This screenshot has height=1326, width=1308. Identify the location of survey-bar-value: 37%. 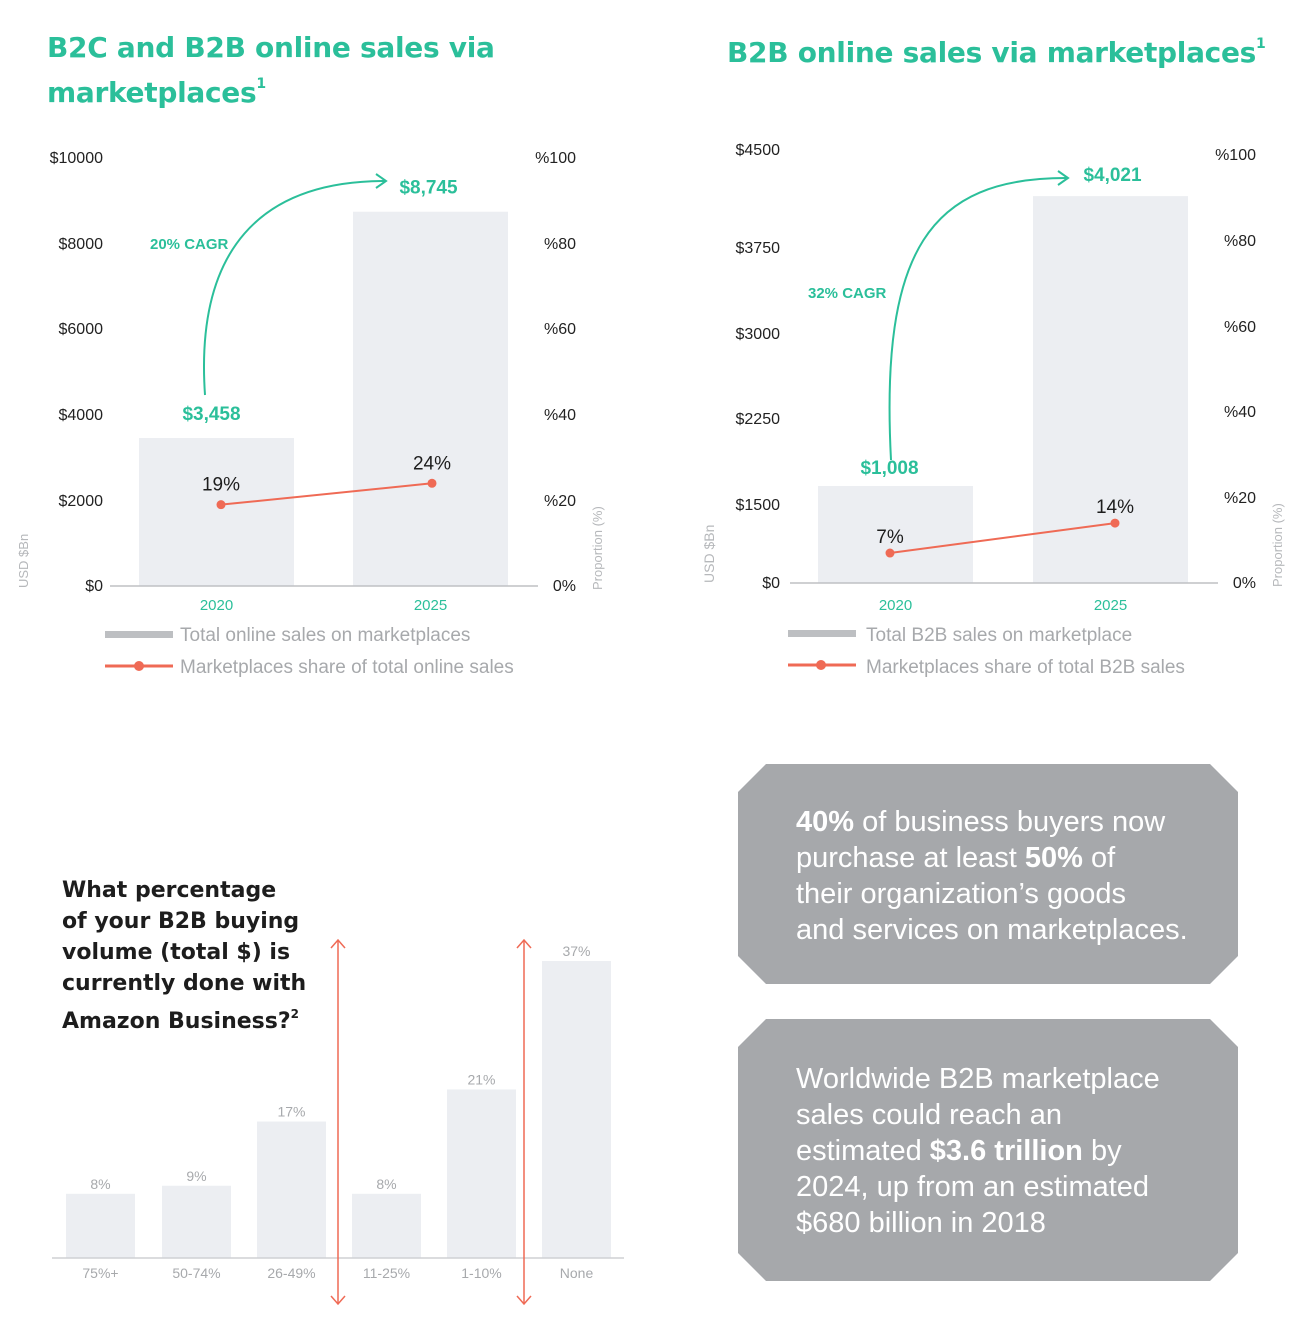
(576, 951).